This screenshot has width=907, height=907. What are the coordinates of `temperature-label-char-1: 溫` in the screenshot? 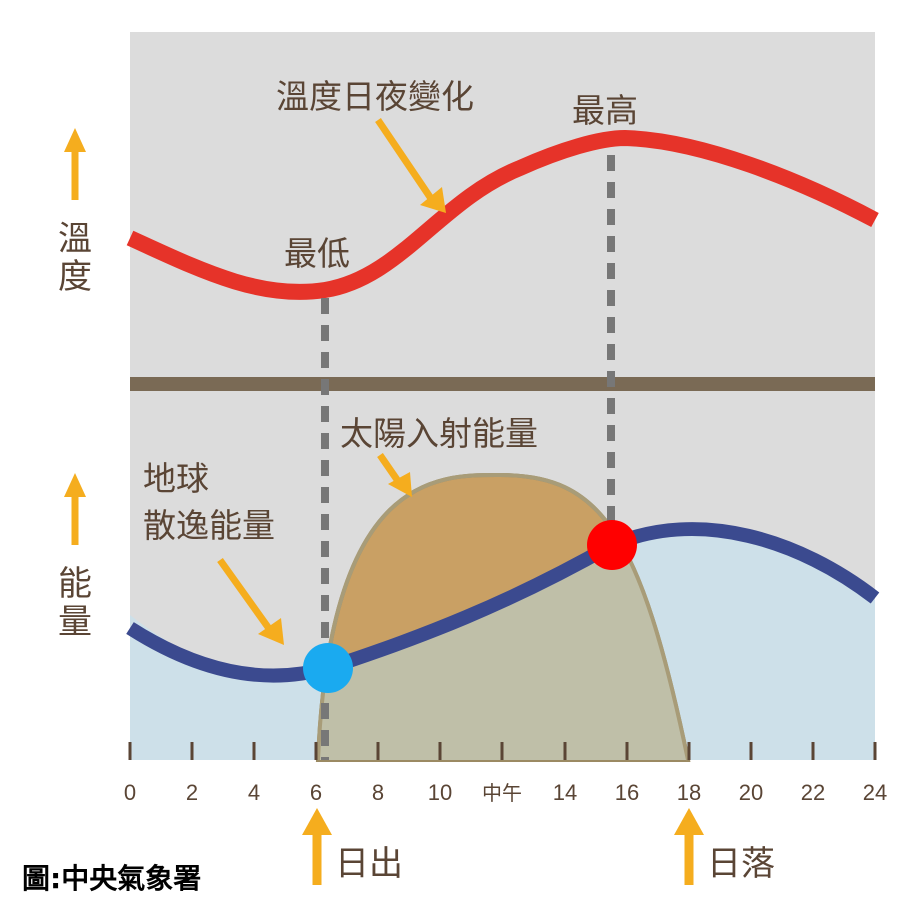 It's located at (75, 239).